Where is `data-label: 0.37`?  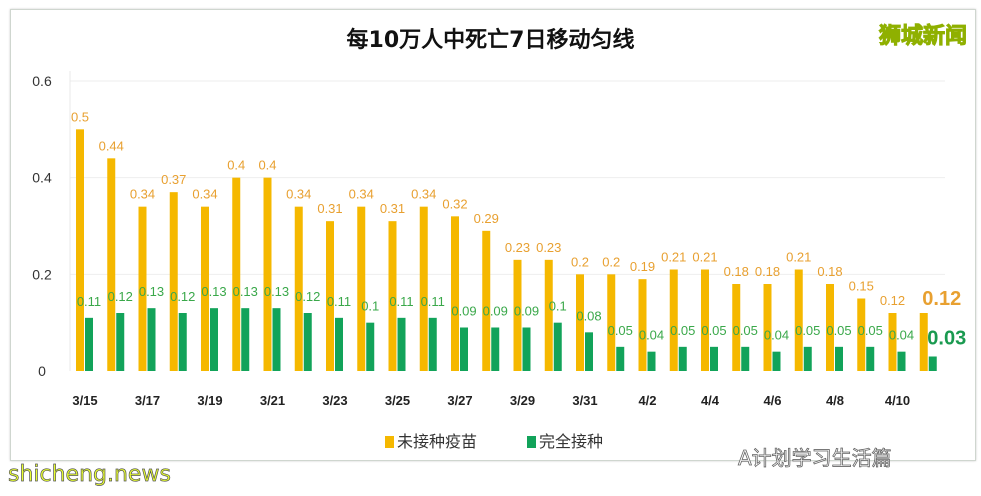 data-label: 0.37 is located at coordinates (173, 179).